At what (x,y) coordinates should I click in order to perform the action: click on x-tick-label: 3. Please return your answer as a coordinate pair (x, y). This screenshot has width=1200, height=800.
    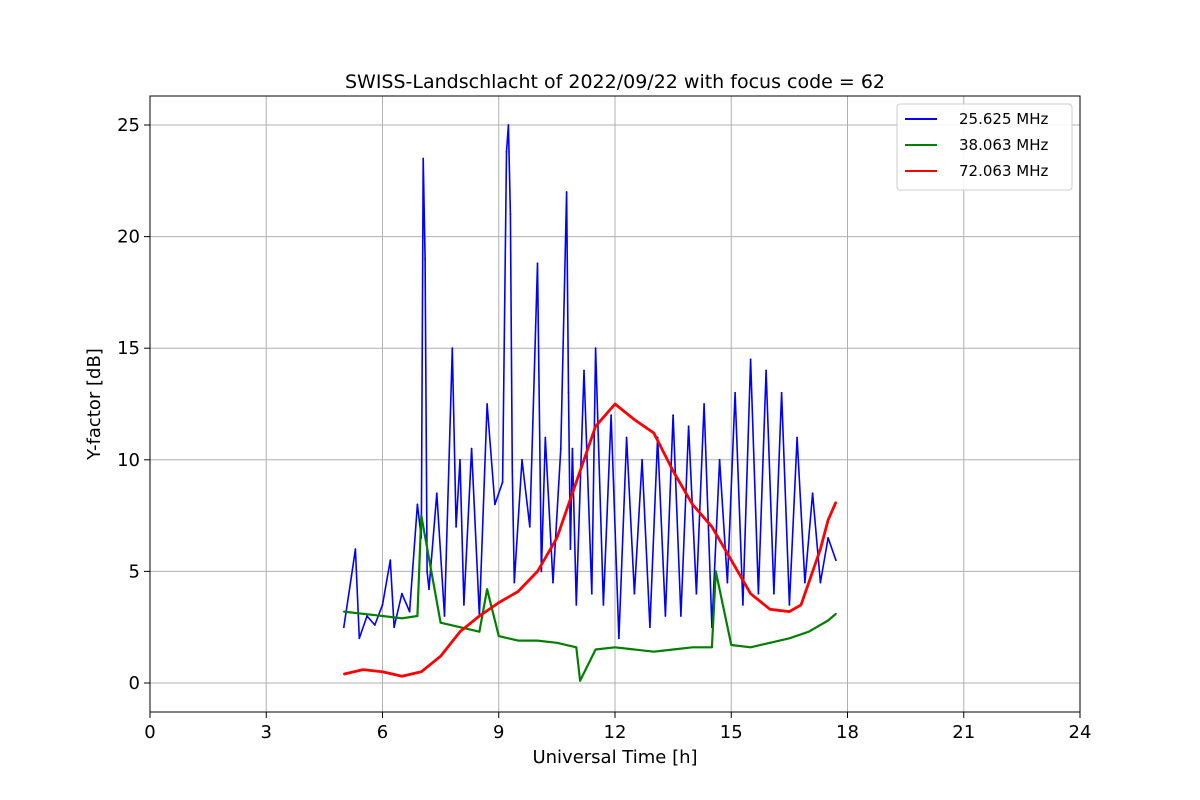
    Looking at the image, I should click on (266, 732).